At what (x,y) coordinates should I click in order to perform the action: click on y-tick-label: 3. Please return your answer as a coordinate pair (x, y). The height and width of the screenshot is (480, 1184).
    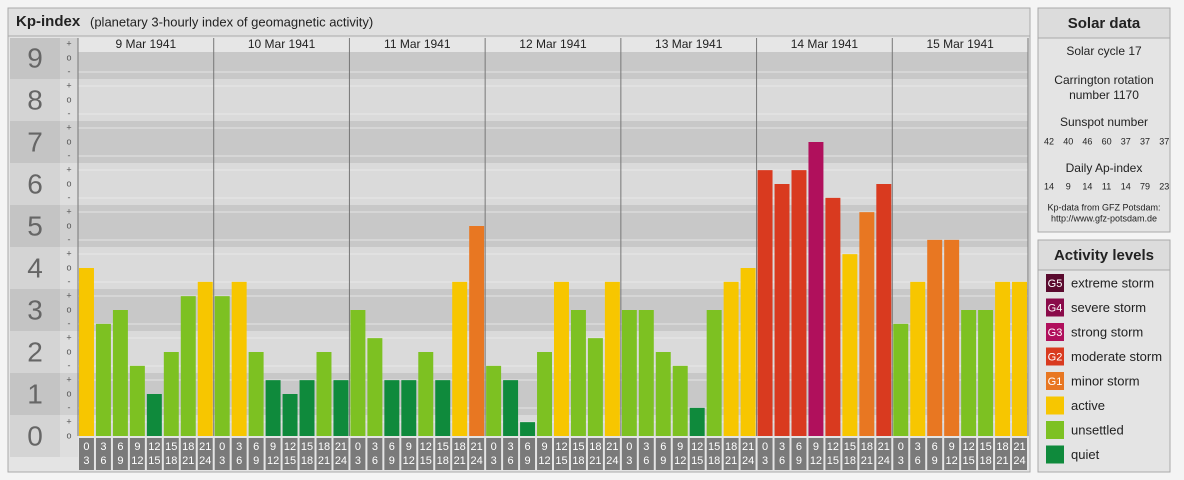
    Looking at the image, I should click on (35, 309).